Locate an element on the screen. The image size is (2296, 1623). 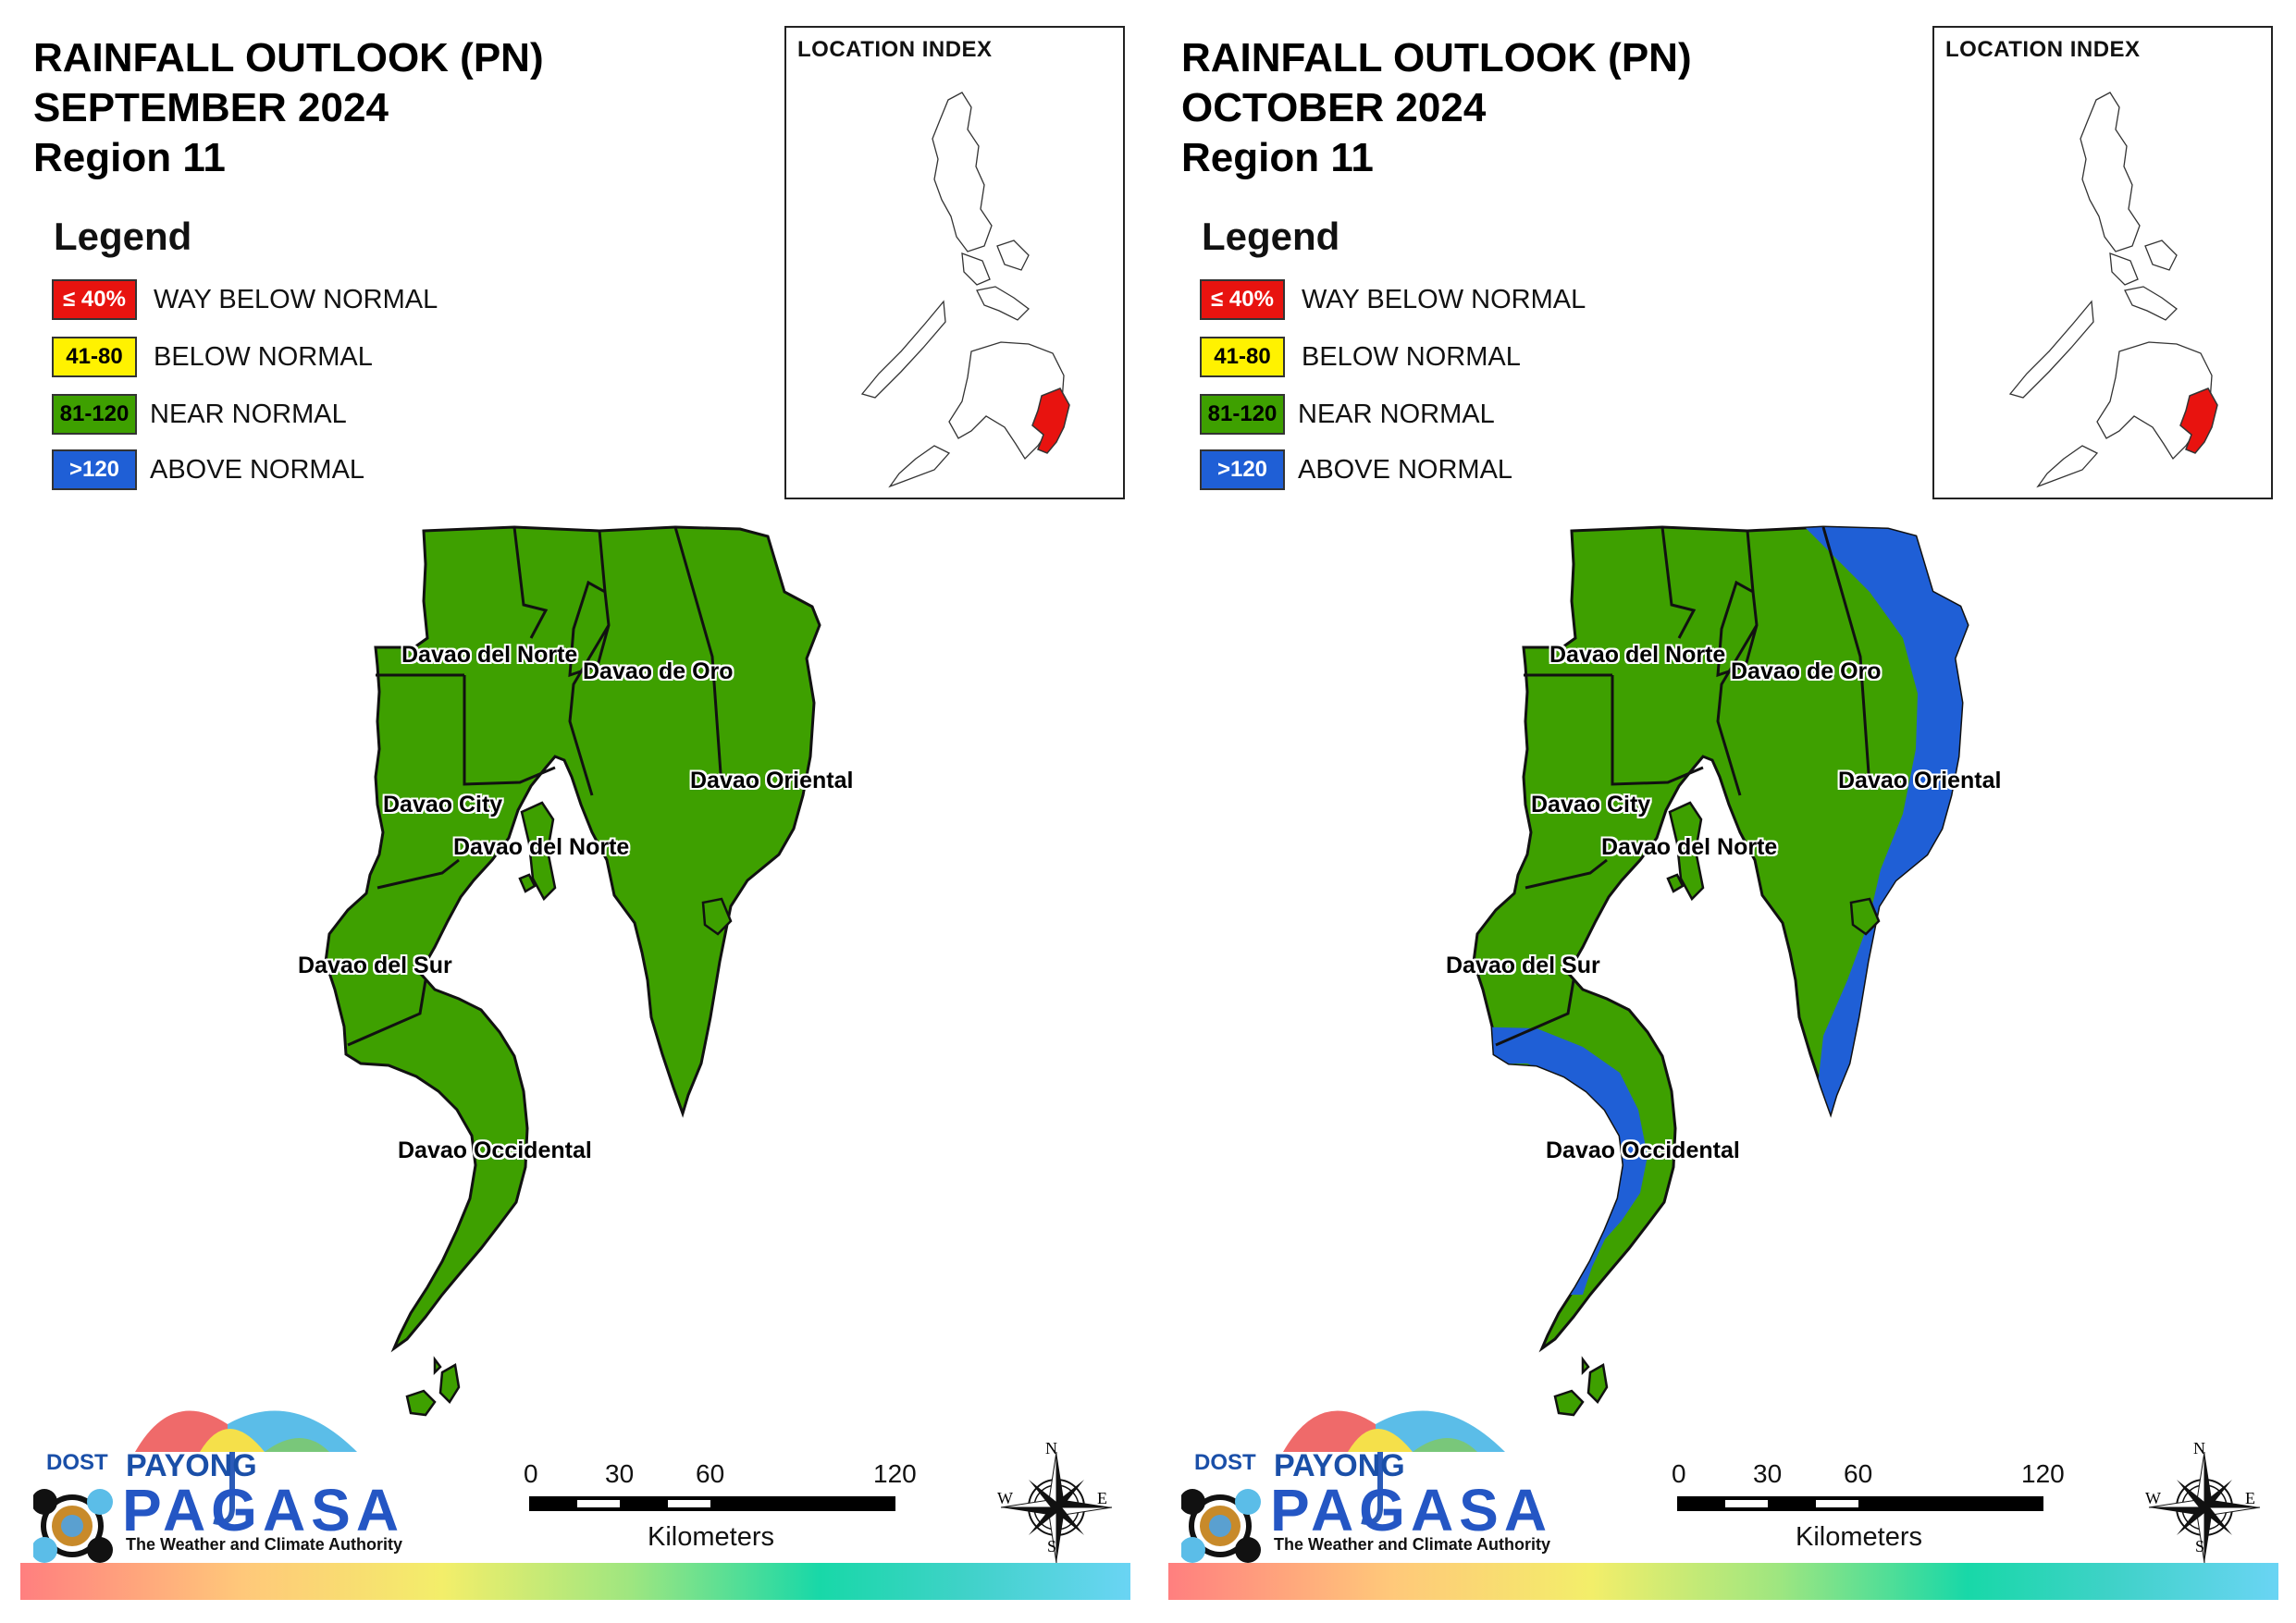
legend-swatch: >120 is located at coordinates (94, 469).